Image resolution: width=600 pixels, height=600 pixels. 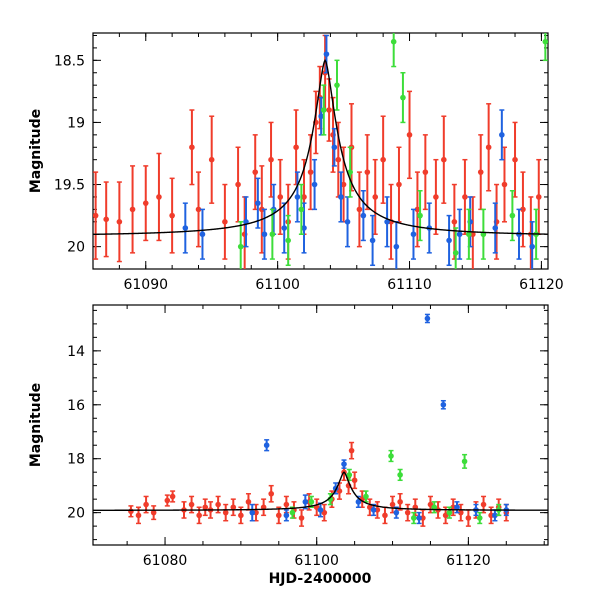 I want to click on x-tick-label: 61100, so click(x=277, y=285).